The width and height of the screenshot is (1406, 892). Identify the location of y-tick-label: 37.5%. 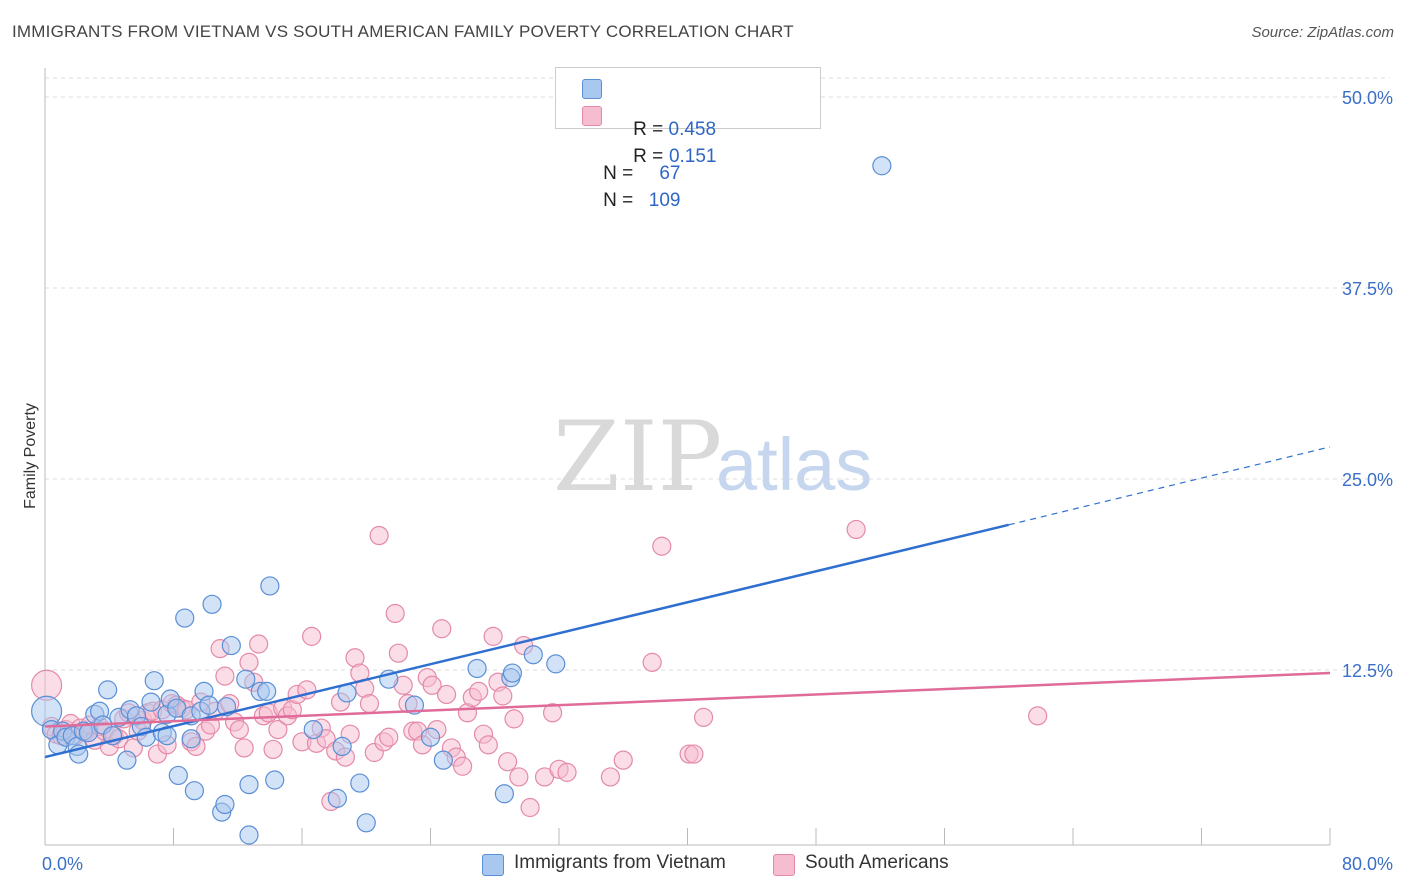
(1367, 289).